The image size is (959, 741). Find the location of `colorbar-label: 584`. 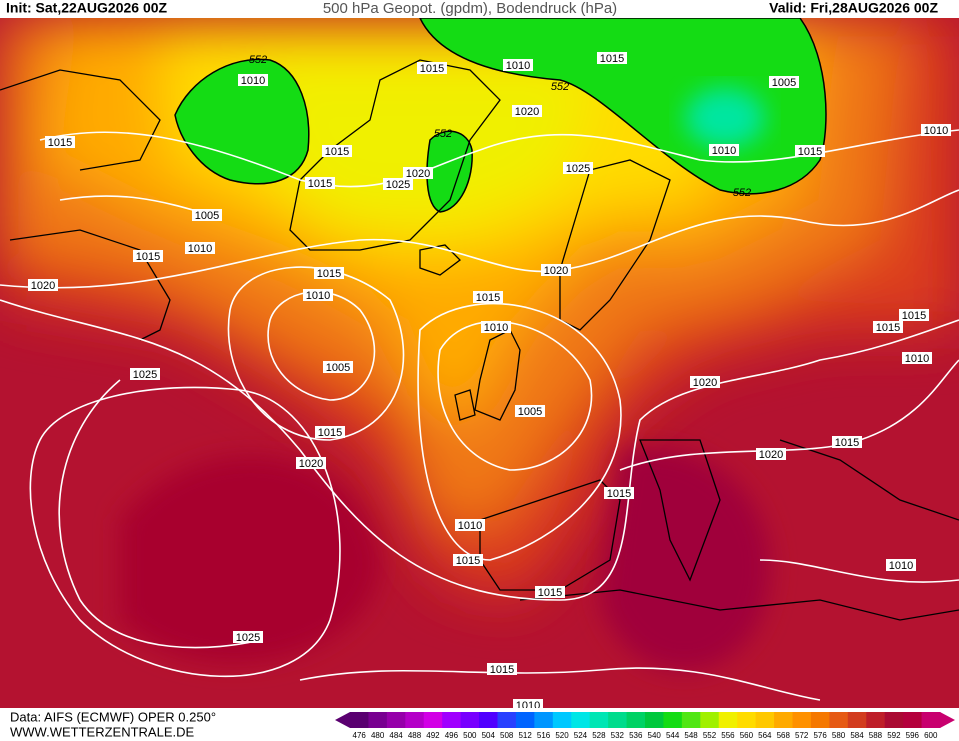

colorbar-label: 584 is located at coordinates (857, 735).